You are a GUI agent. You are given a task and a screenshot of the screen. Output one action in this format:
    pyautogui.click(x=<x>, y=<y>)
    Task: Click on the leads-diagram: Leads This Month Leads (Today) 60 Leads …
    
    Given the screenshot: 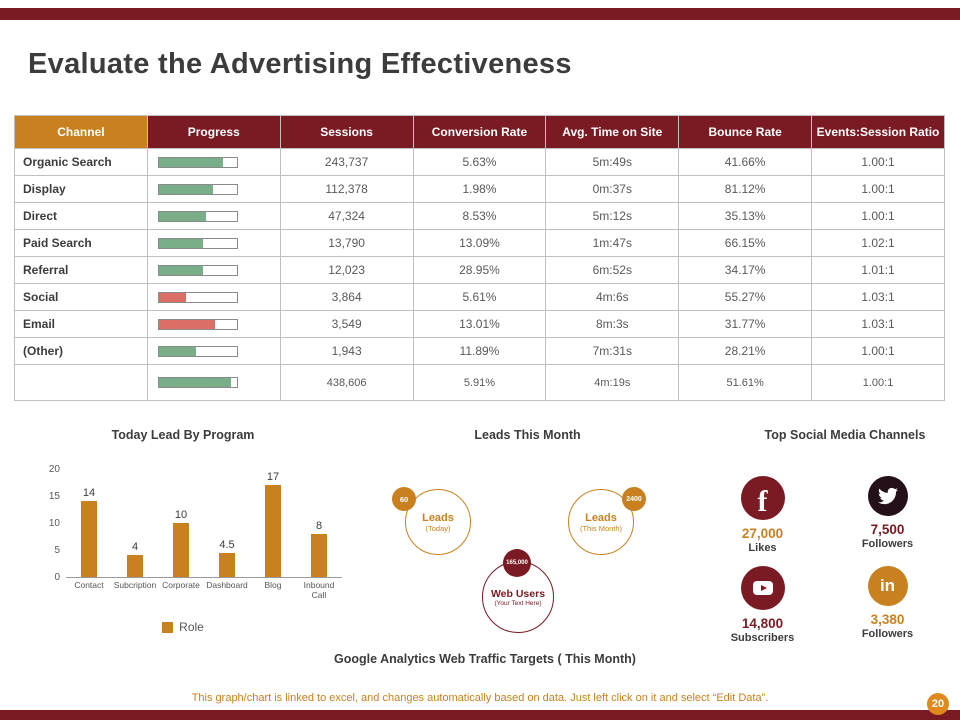 What is the action you would take?
    pyautogui.click(x=517, y=550)
    